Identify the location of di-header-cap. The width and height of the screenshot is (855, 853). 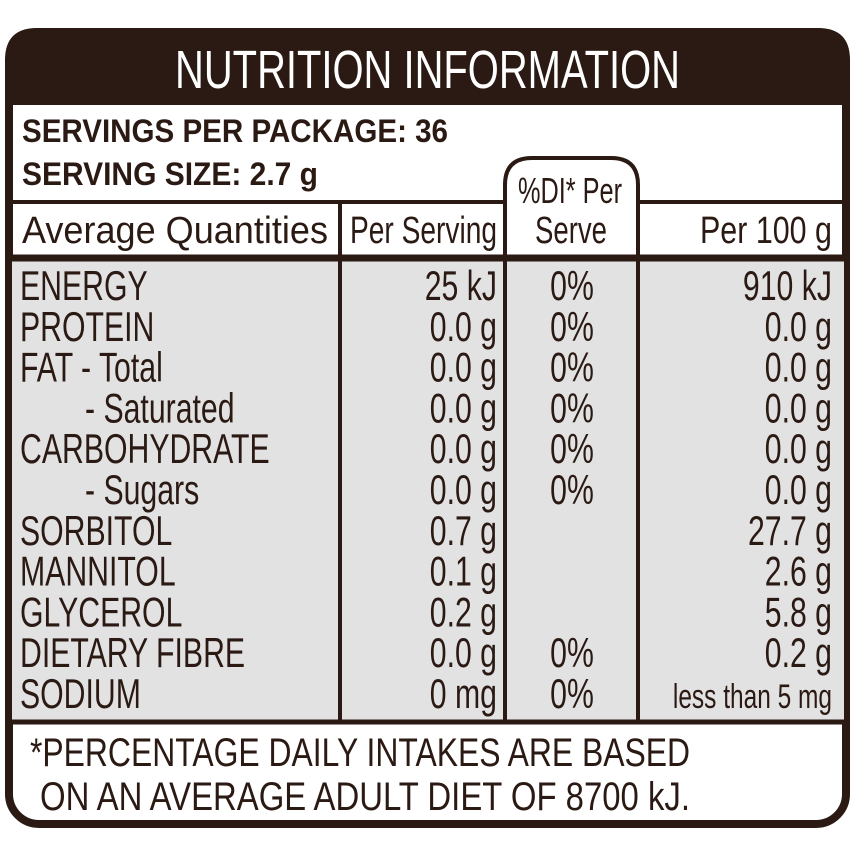
(571, 179).